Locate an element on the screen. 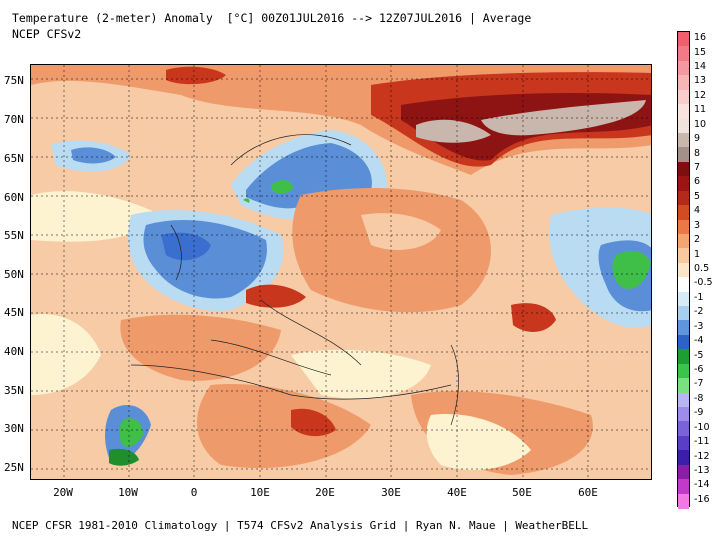 This screenshot has width=717, height=538. lat-label: 65N is located at coordinates (14, 158).